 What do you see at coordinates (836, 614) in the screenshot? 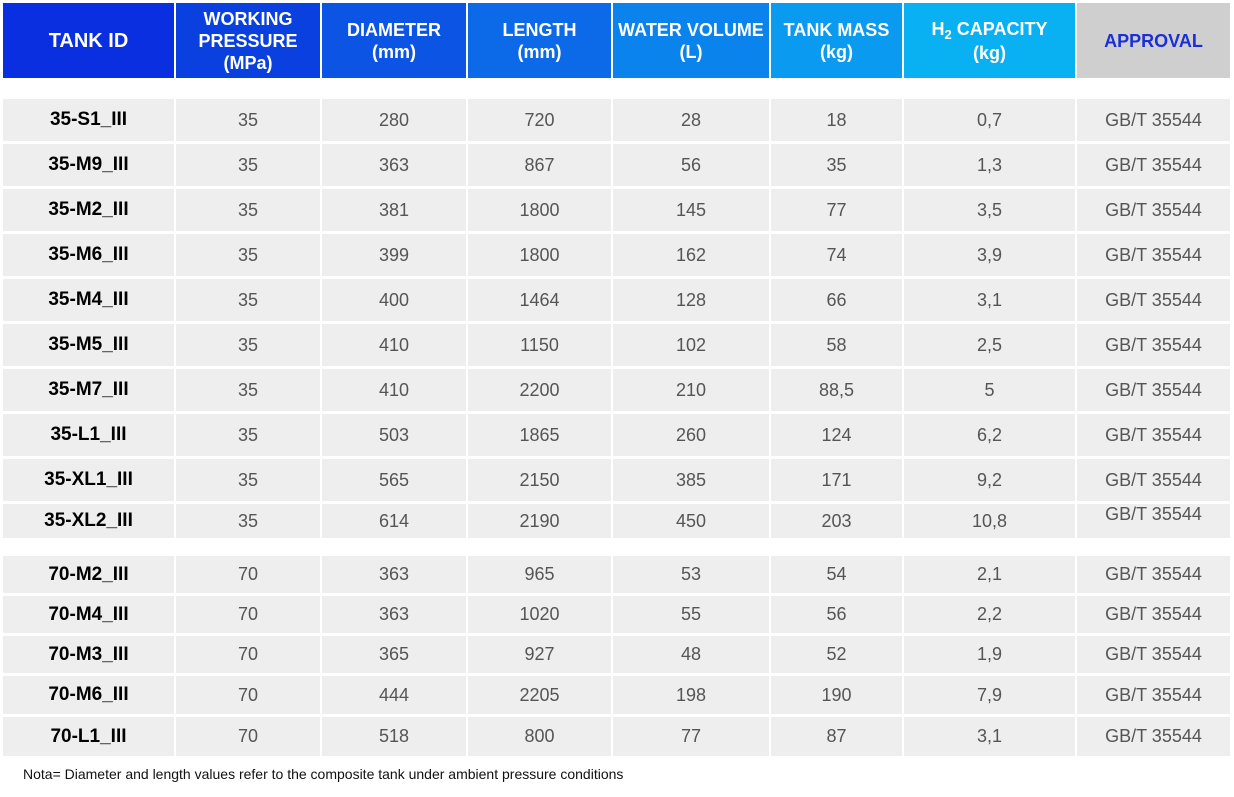
I see `cell-tank-mass: 56` at bounding box center [836, 614].